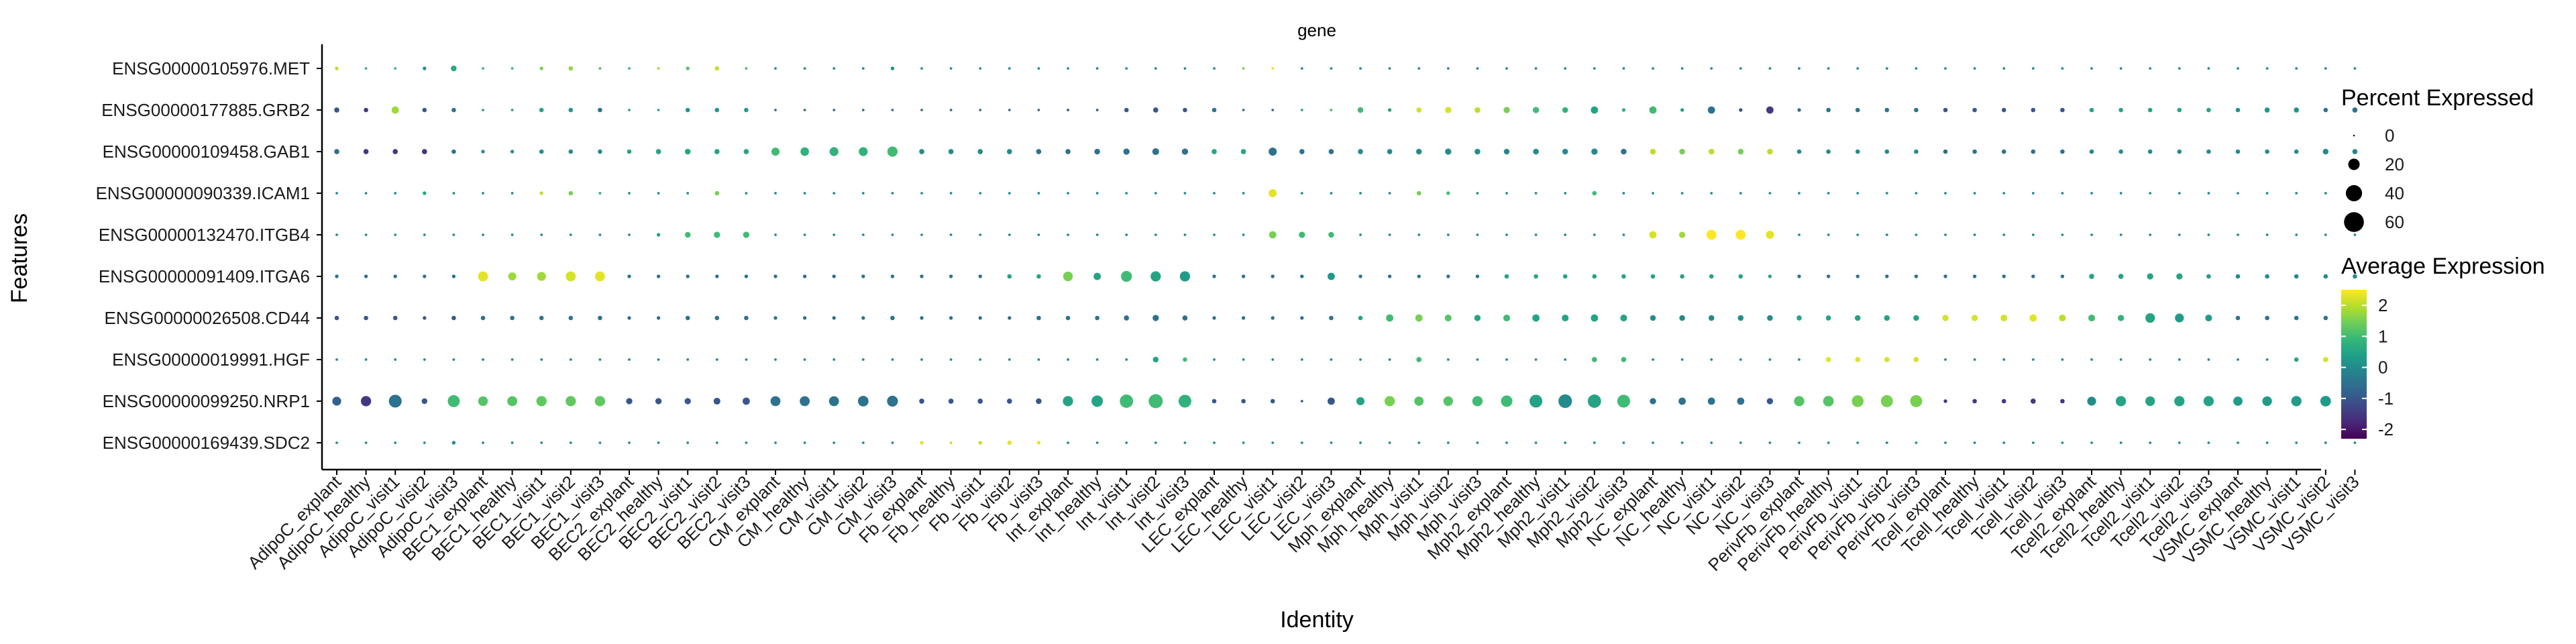  I want to click on average-expression-legend-title: Average Expression, so click(2443, 266).